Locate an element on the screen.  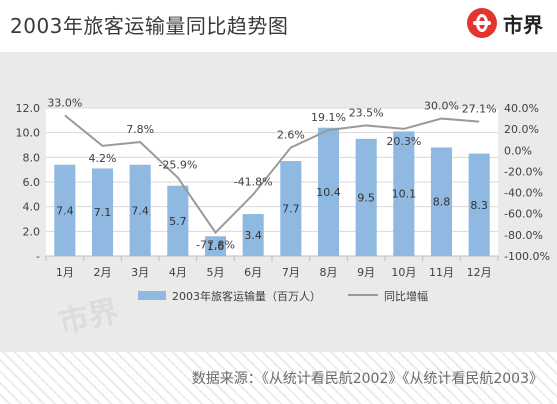
y-left-tick-label: 4.0 is located at coordinates (32, 207).